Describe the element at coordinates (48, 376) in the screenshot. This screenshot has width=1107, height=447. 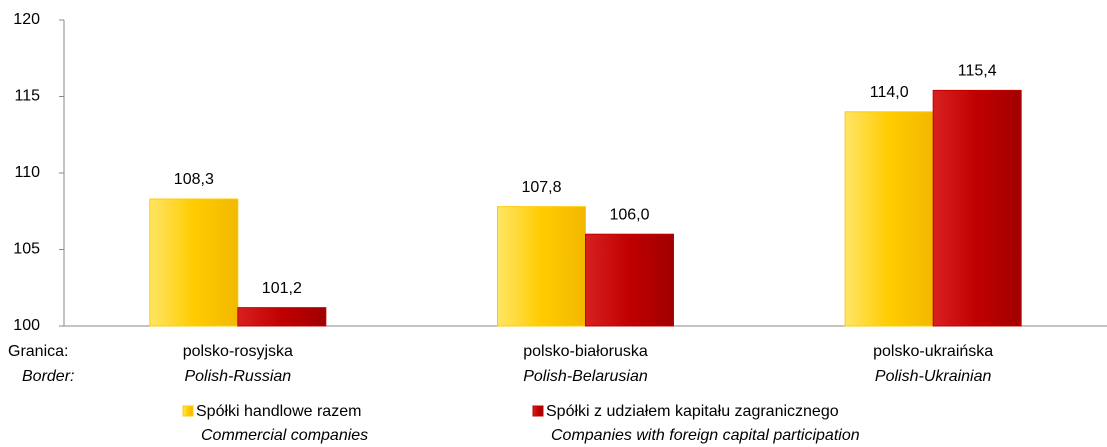
I see `axis-label-en: Border:` at that location.